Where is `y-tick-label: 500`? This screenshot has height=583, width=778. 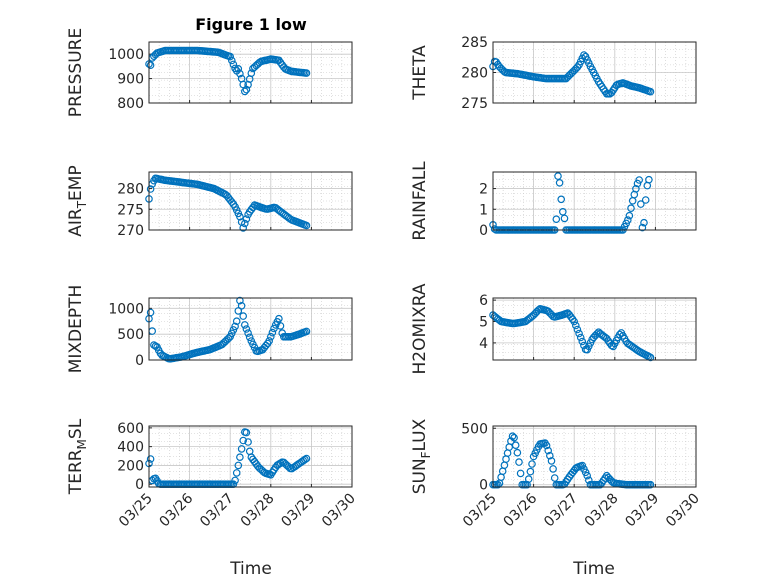
y-tick-label: 500 is located at coordinates (474, 429).